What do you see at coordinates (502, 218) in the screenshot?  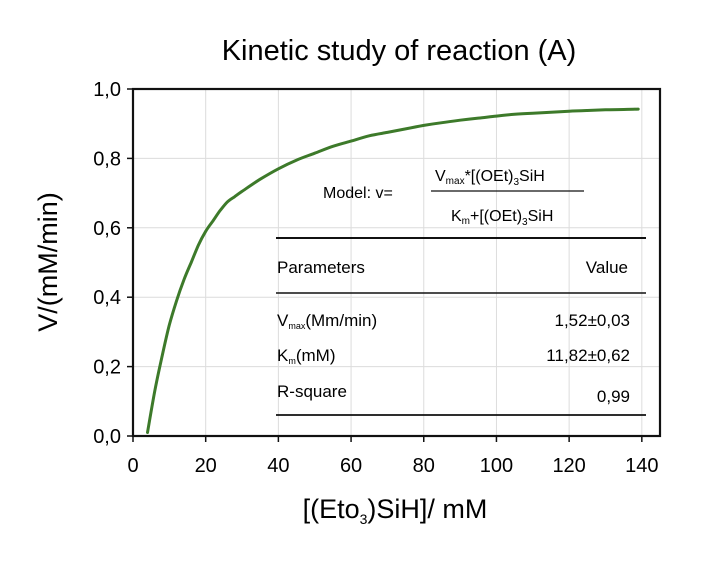 I see `model-denominator: Km+[(OEt)3SiH` at bounding box center [502, 218].